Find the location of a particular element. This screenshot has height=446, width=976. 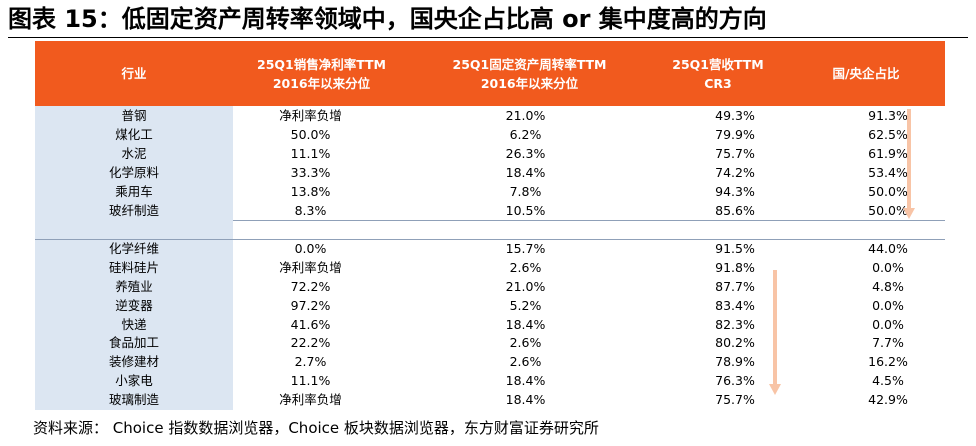

soe-trend-arrow is located at coordinates (909, 164).